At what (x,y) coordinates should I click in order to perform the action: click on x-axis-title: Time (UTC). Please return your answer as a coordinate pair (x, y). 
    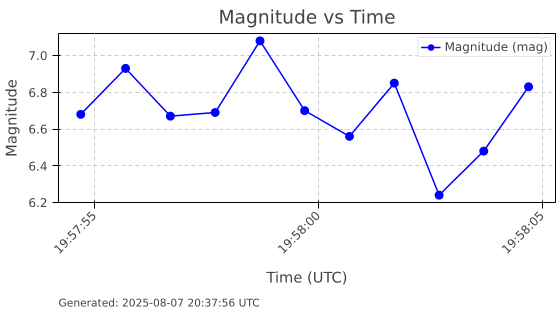
    Looking at the image, I should click on (306, 278).